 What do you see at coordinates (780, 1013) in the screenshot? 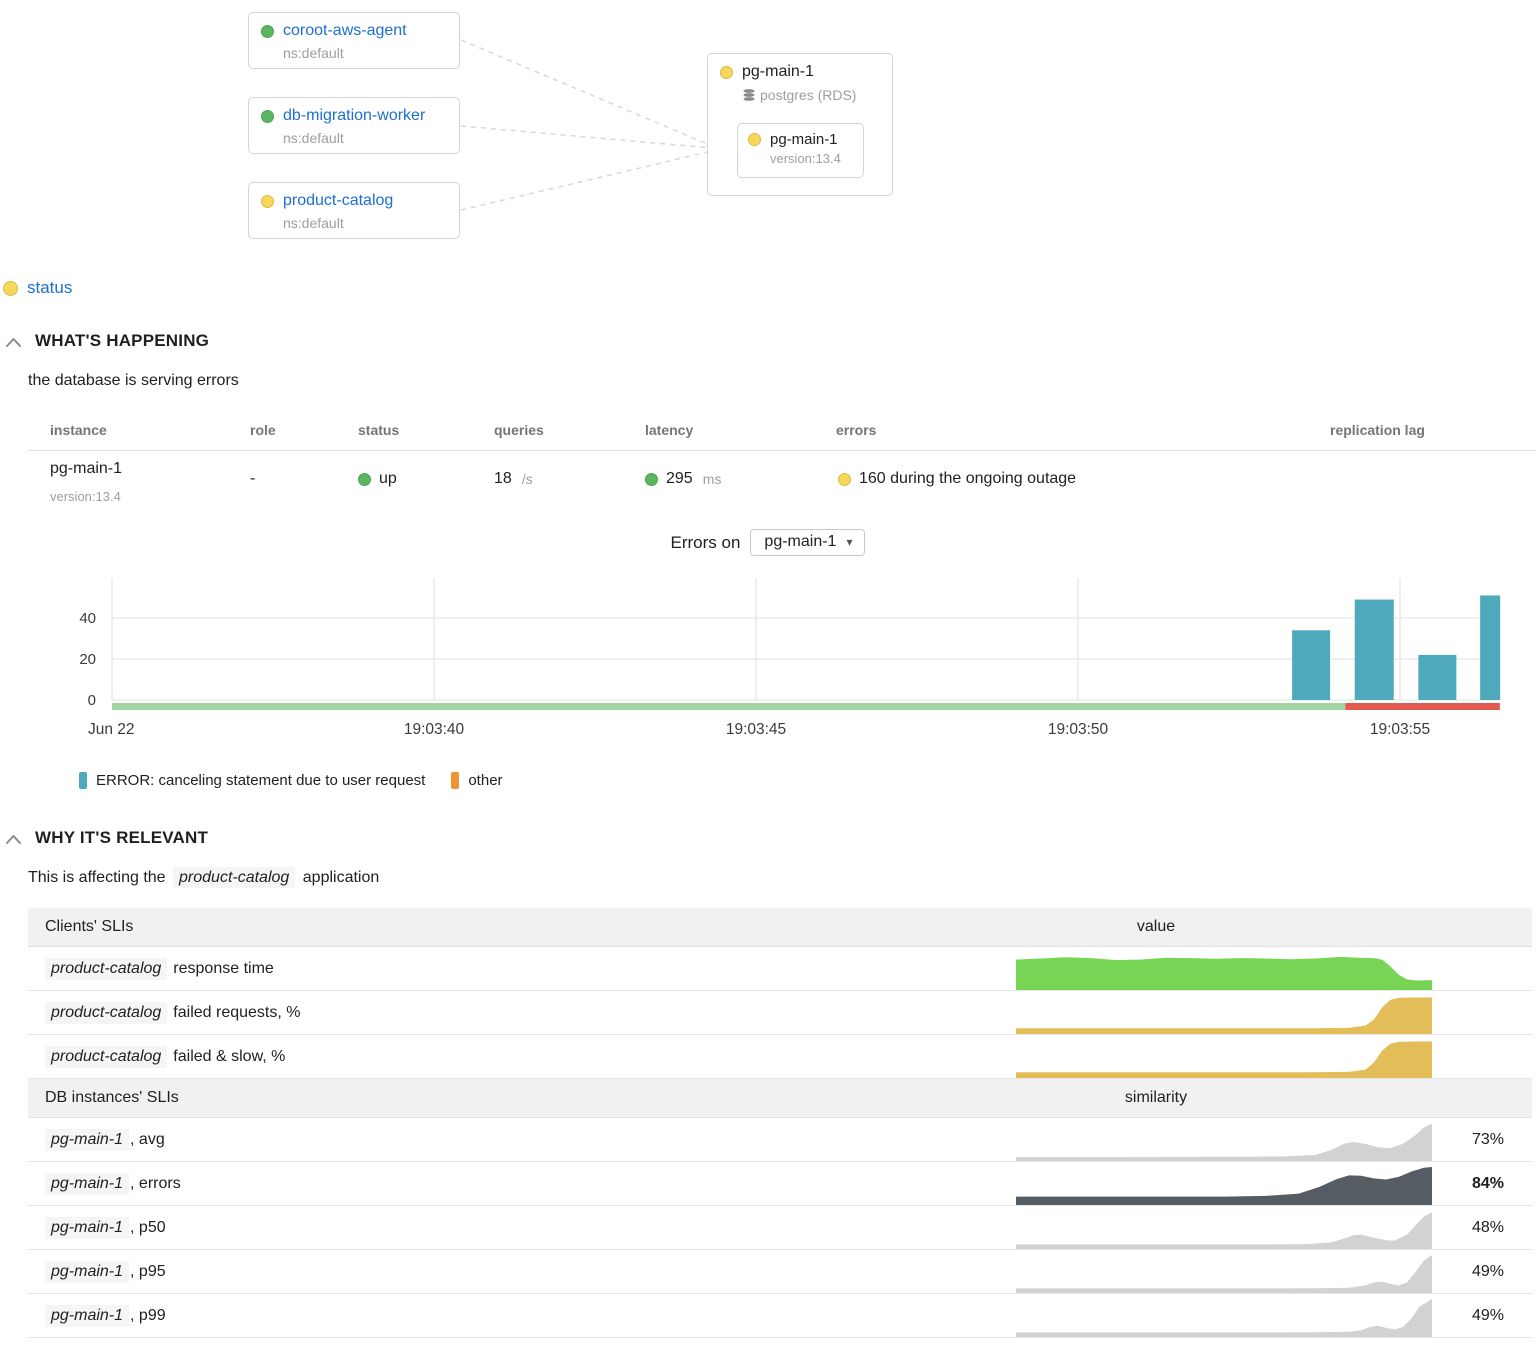
I see `sli-row-failed-requests: product-catalog failed requests, %` at bounding box center [780, 1013].